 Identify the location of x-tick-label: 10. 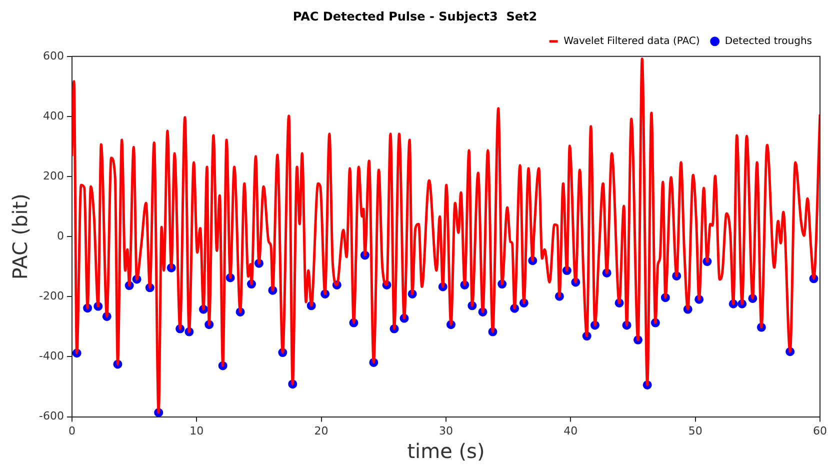
(197, 431).